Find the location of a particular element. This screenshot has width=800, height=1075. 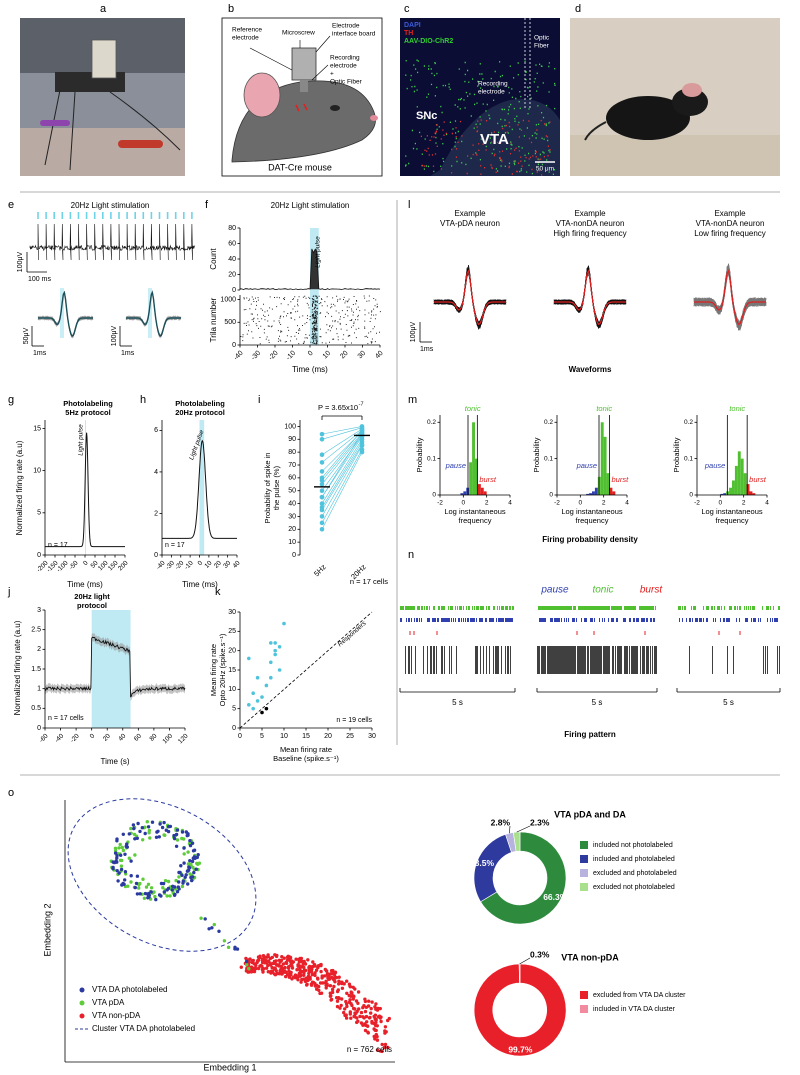

label: Embedding 1 is located at coordinates (229, 1067).